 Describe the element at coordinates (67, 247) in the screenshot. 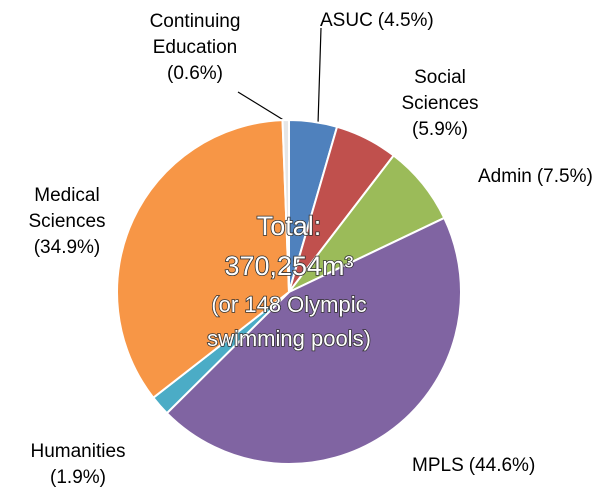

I see `value-label: (34.9%)` at that location.